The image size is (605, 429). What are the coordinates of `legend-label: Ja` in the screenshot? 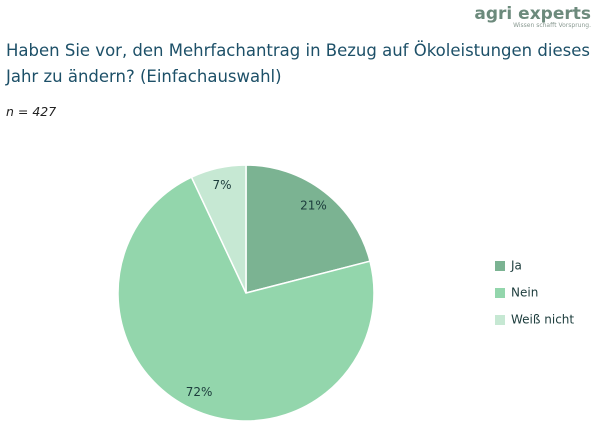 It's located at (516, 266).